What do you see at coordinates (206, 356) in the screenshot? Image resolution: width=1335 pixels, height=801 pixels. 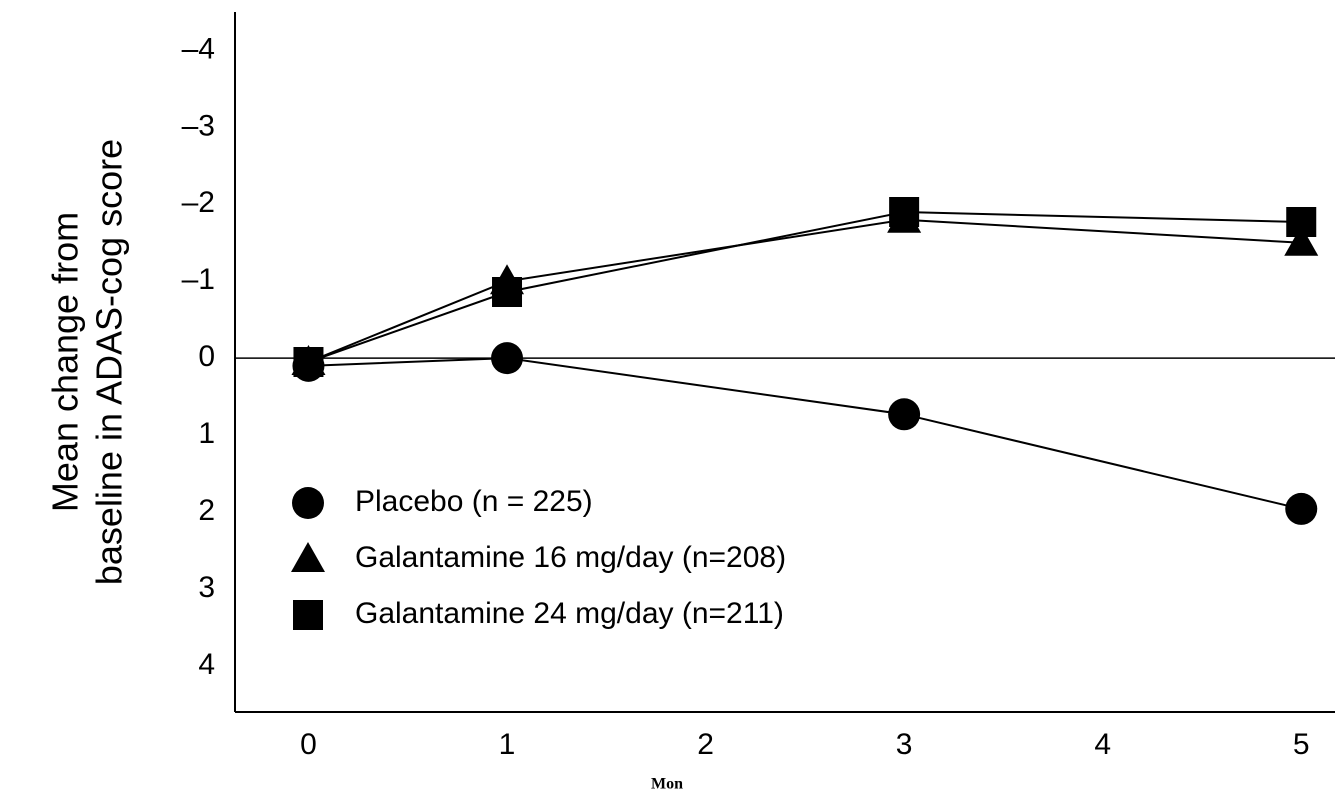 I see `y-tick-label: 0` at bounding box center [206, 356].